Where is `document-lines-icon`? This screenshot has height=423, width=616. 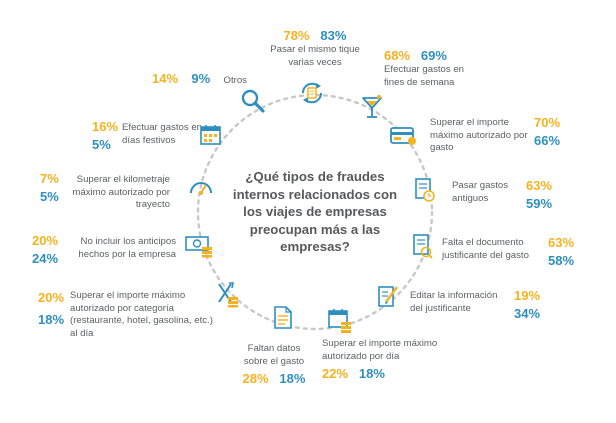
document-lines-icon is located at coordinates (283, 317).